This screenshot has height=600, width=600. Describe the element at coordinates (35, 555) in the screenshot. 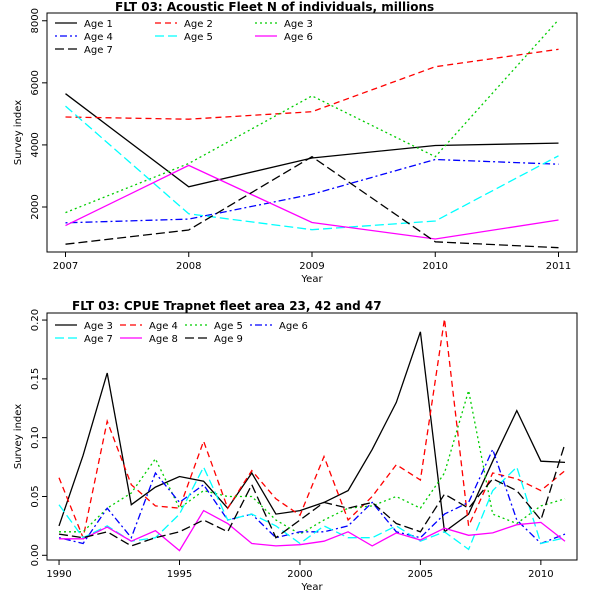

I see `y-tick-label: 0.00` at that location.